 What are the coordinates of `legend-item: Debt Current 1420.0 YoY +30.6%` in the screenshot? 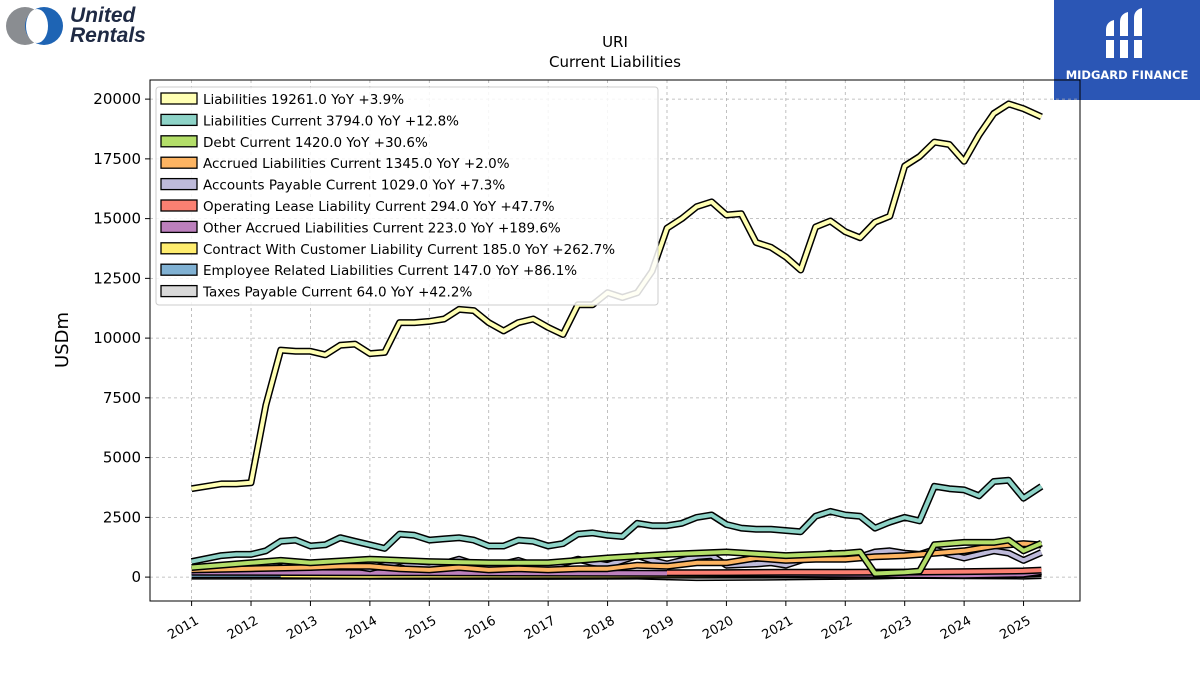 It's located at (294, 143).